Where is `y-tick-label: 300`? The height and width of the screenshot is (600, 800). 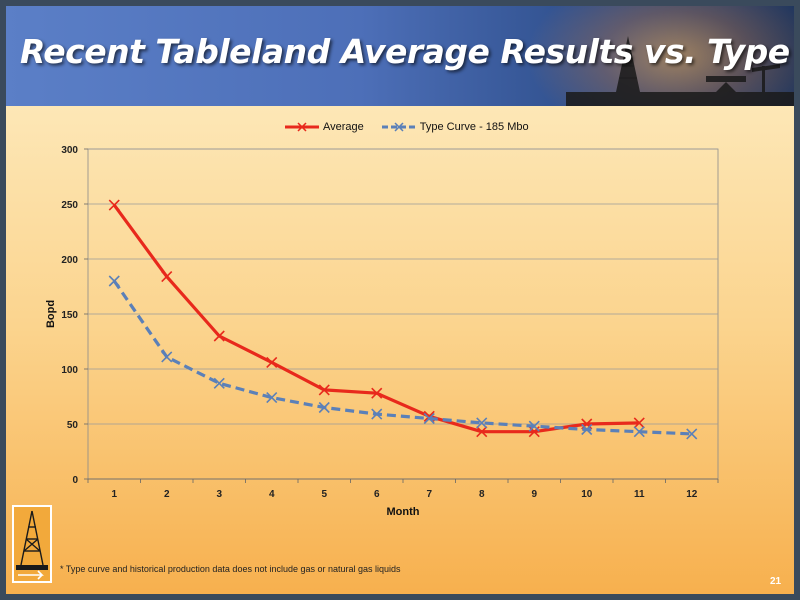
y-tick-label: 300 is located at coordinates (69, 150).